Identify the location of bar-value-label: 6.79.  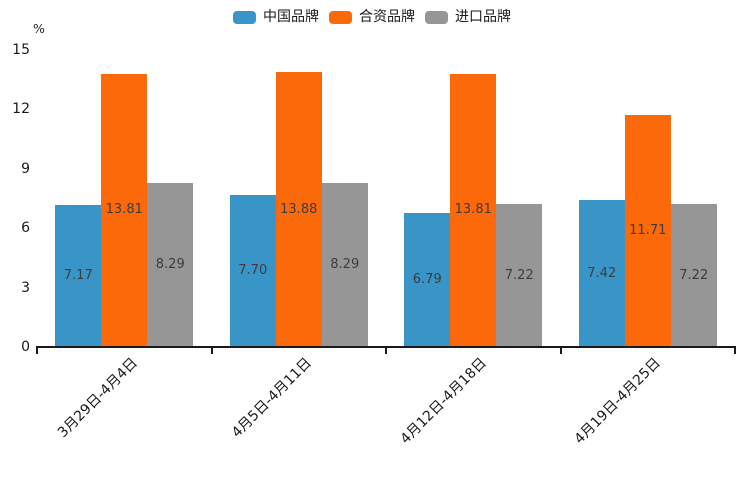
(427, 279).